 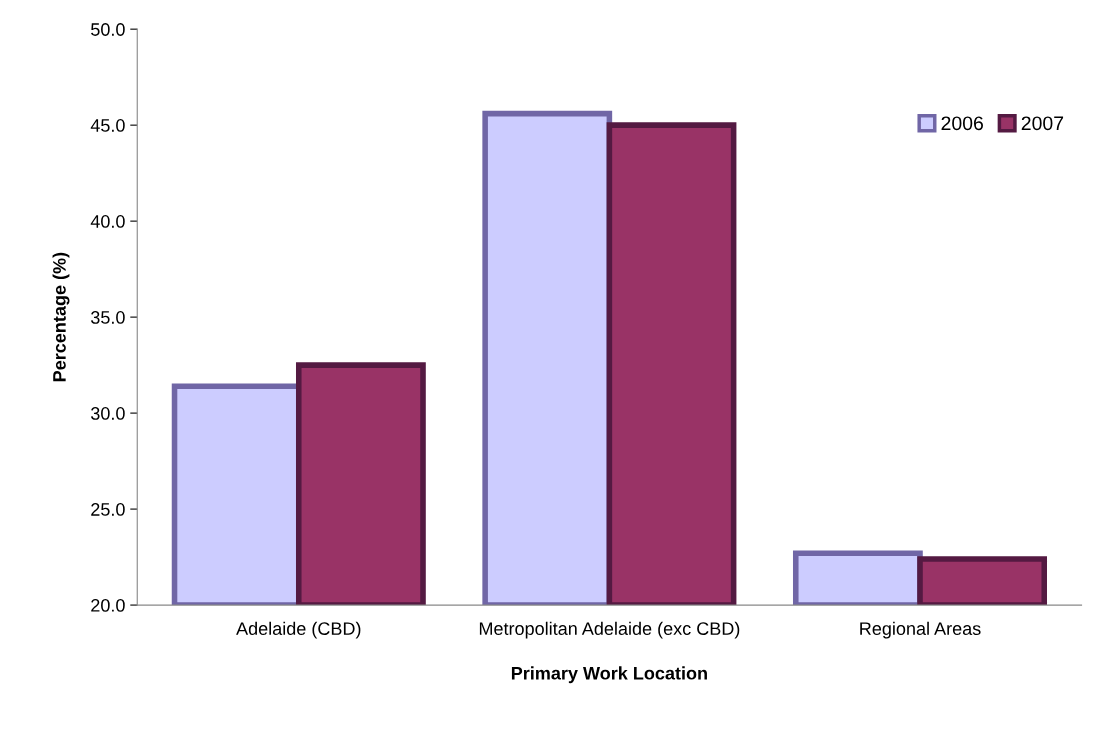 What do you see at coordinates (107, 221) in the screenshot?
I see `y-tick-label: 40.0` at bounding box center [107, 221].